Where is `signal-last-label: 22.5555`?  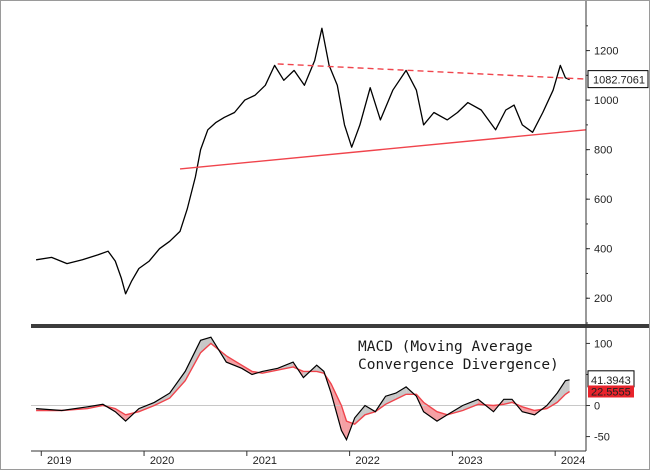
signal-last-label: 22.5555 is located at coordinates (611, 392).